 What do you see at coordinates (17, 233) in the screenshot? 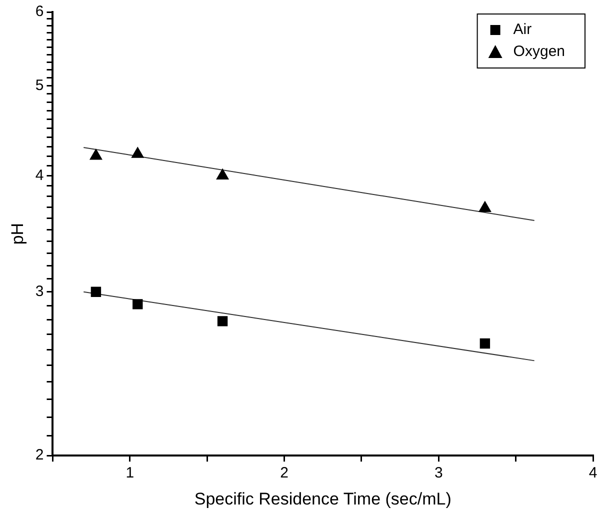
I see `y-axis-title: pH` at bounding box center [17, 233].